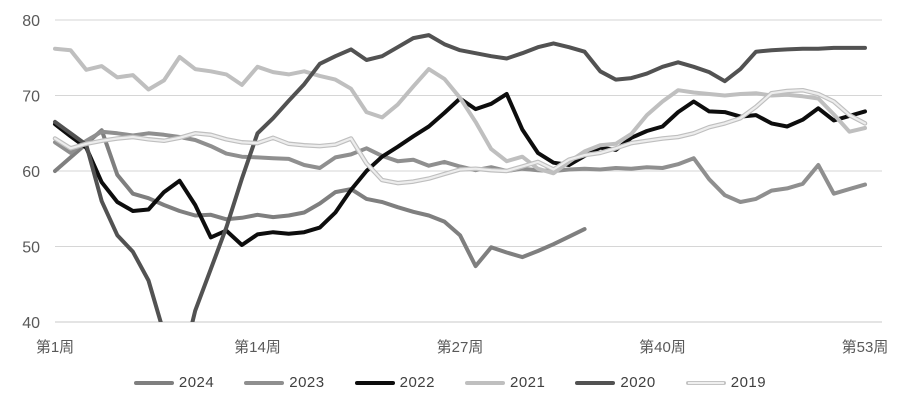 Image resolution: width=900 pixels, height=411 pixels. I want to click on x-axis-tick-week-53: 第53周, so click(865, 347).